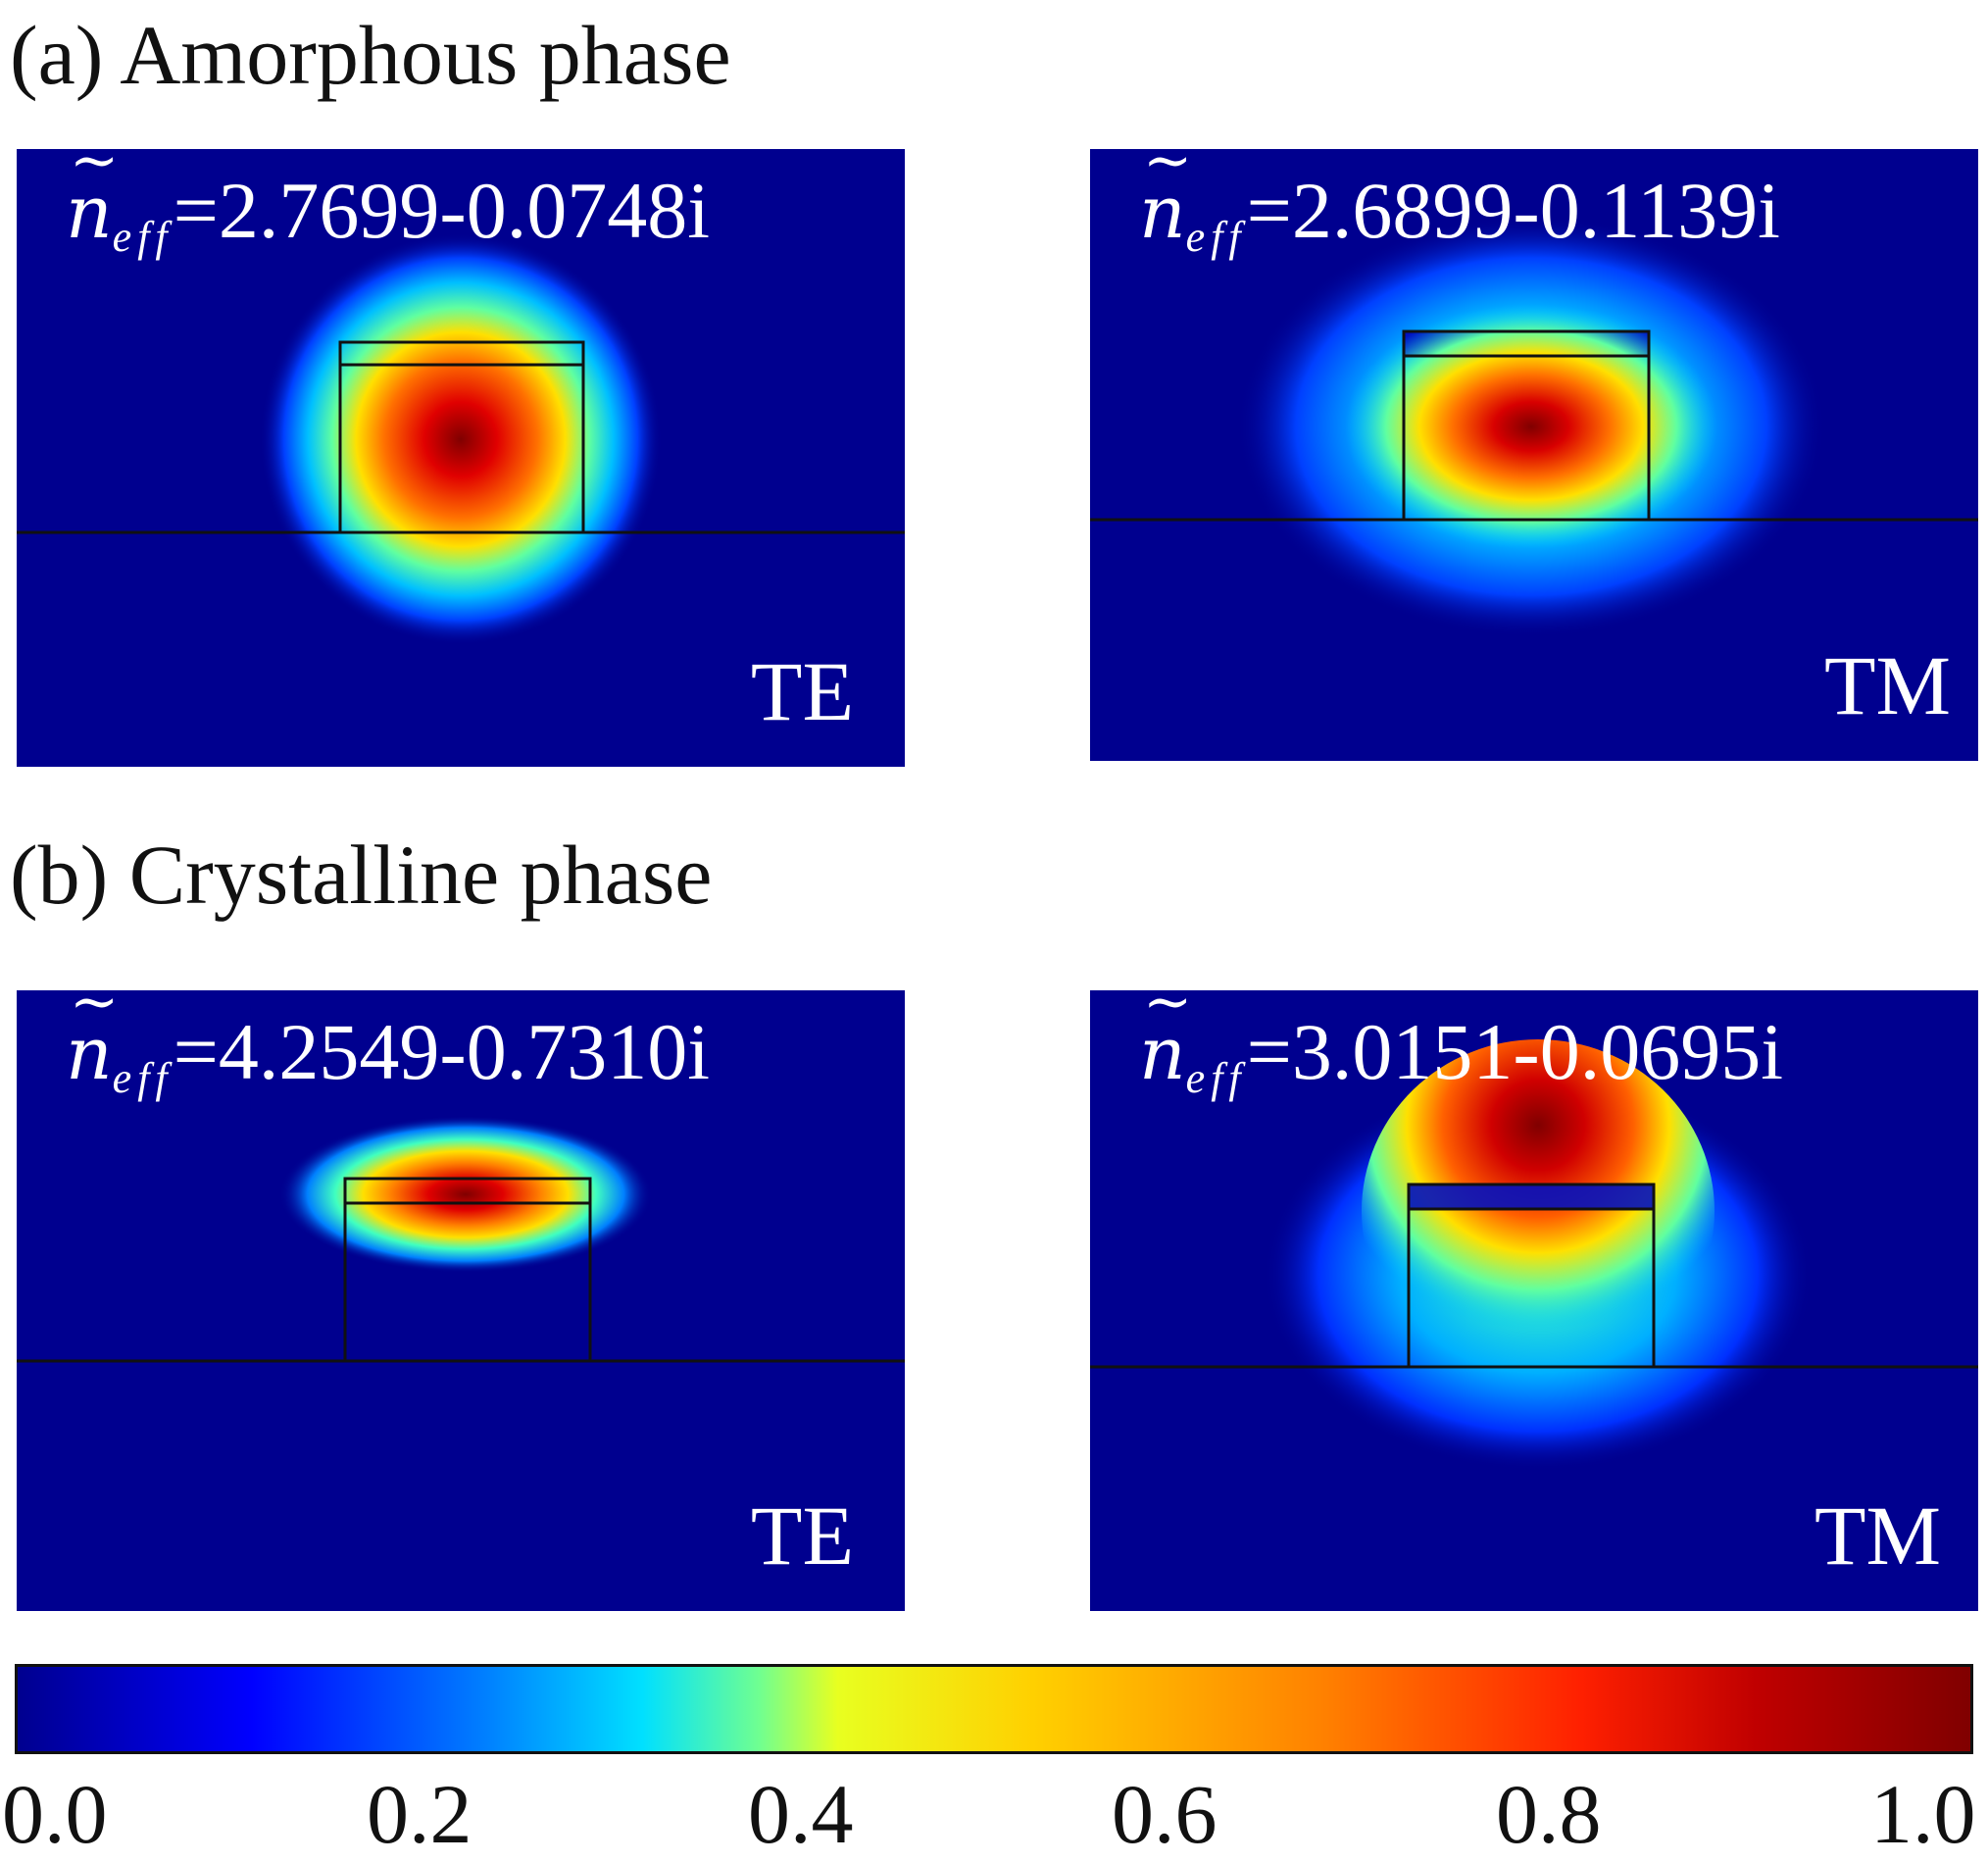  I want to click on field-map-amorphous-te, so click(461, 439).